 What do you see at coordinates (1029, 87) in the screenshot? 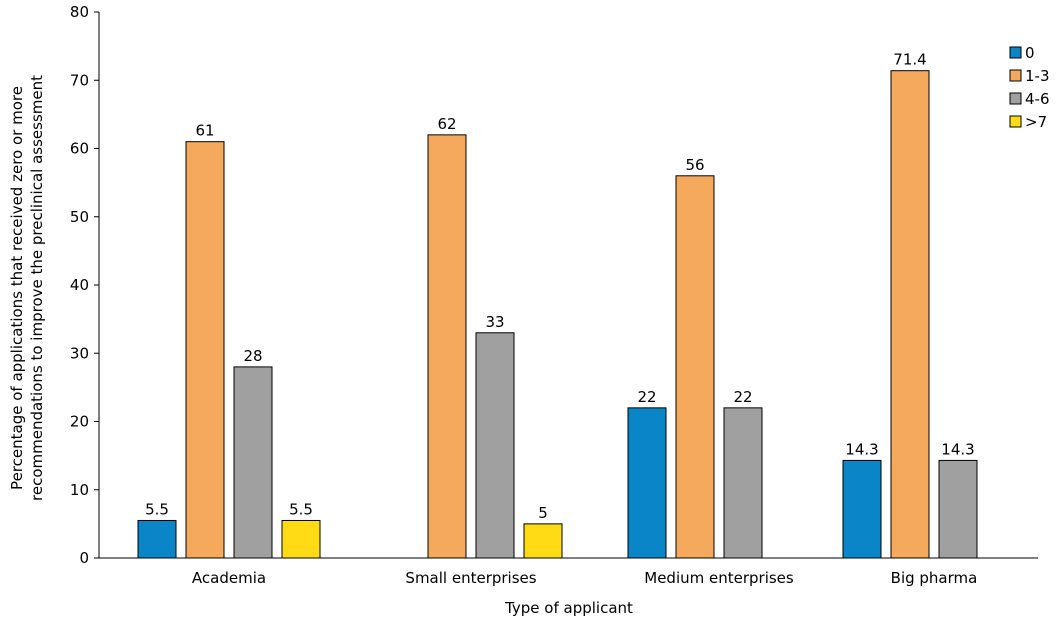
I see `legend: 0 1-3 4-6 >7` at bounding box center [1029, 87].